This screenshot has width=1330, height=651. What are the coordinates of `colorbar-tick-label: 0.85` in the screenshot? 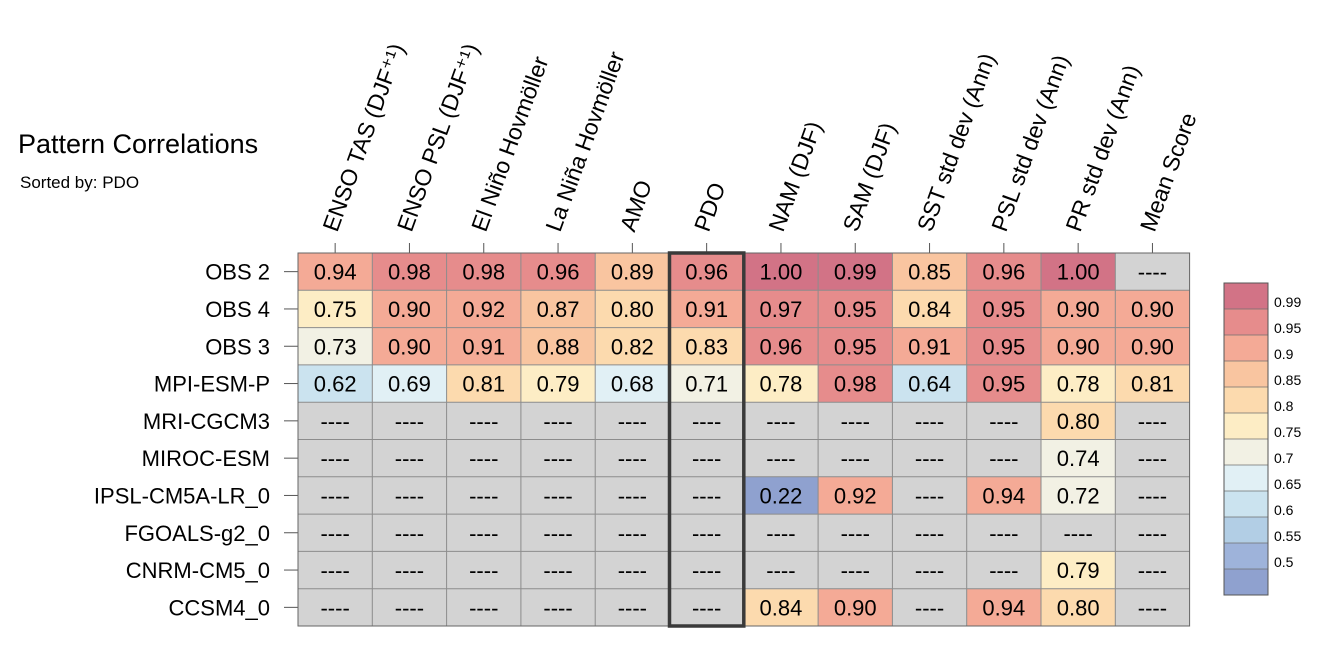 It's located at (1287, 380).